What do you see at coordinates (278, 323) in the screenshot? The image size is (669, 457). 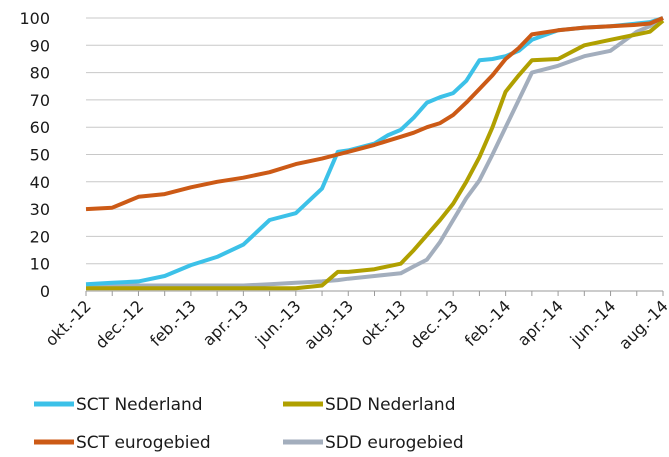 I see `x-tick-label: jun.-13` at bounding box center [278, 323].